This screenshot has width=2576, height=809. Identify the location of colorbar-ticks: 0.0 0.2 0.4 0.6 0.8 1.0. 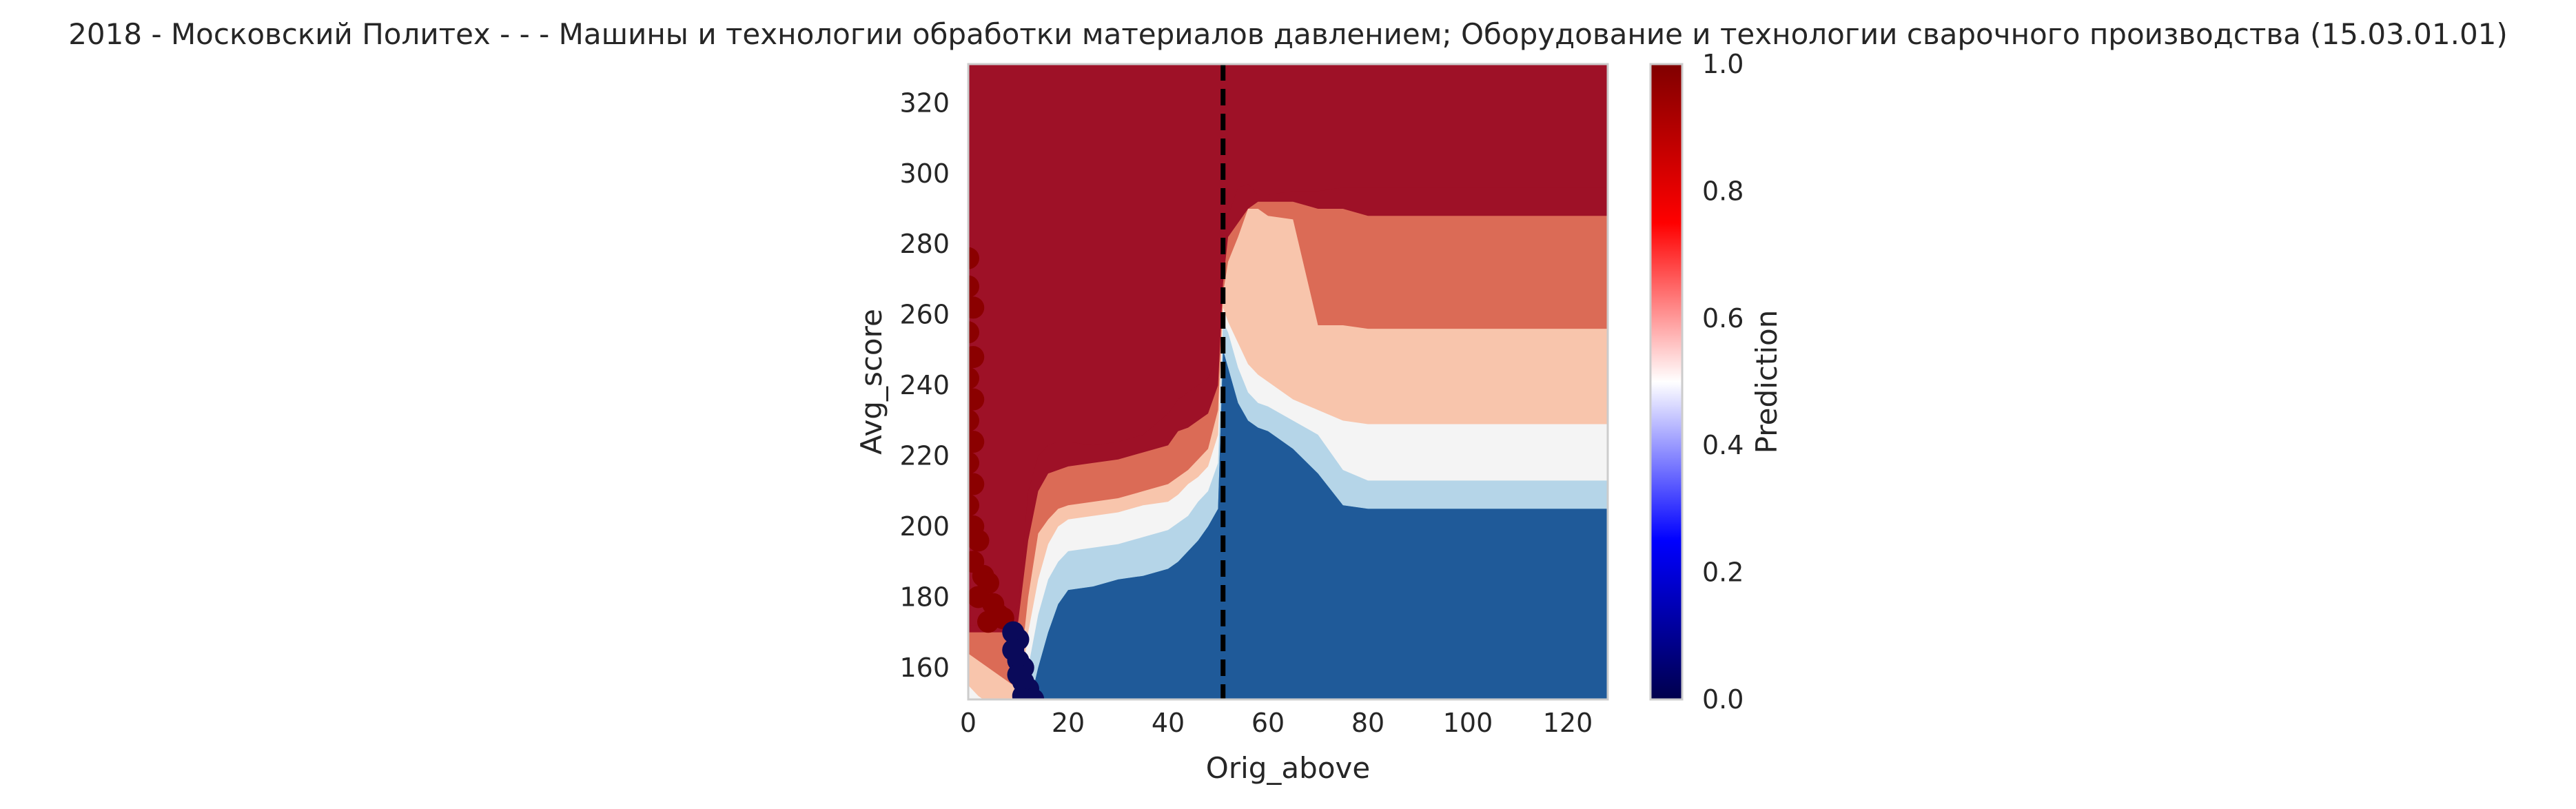
(1723, 382).